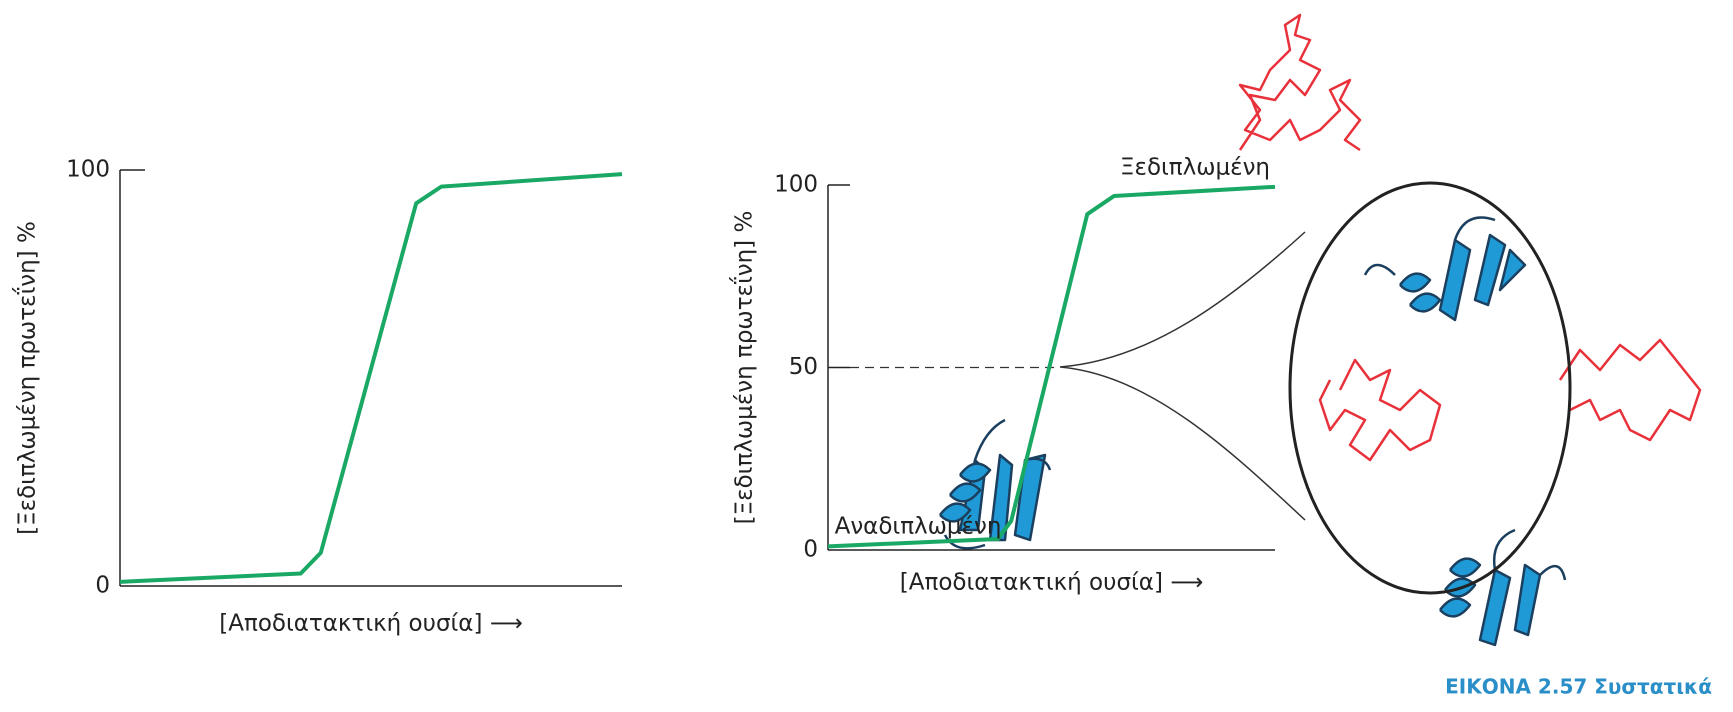 The image size is (1733, 712). What do you see at coordinates (918, 527) in the screenshot?
I see `annotation: Αναδιπλωμένη` at bounding box center [918, 527].